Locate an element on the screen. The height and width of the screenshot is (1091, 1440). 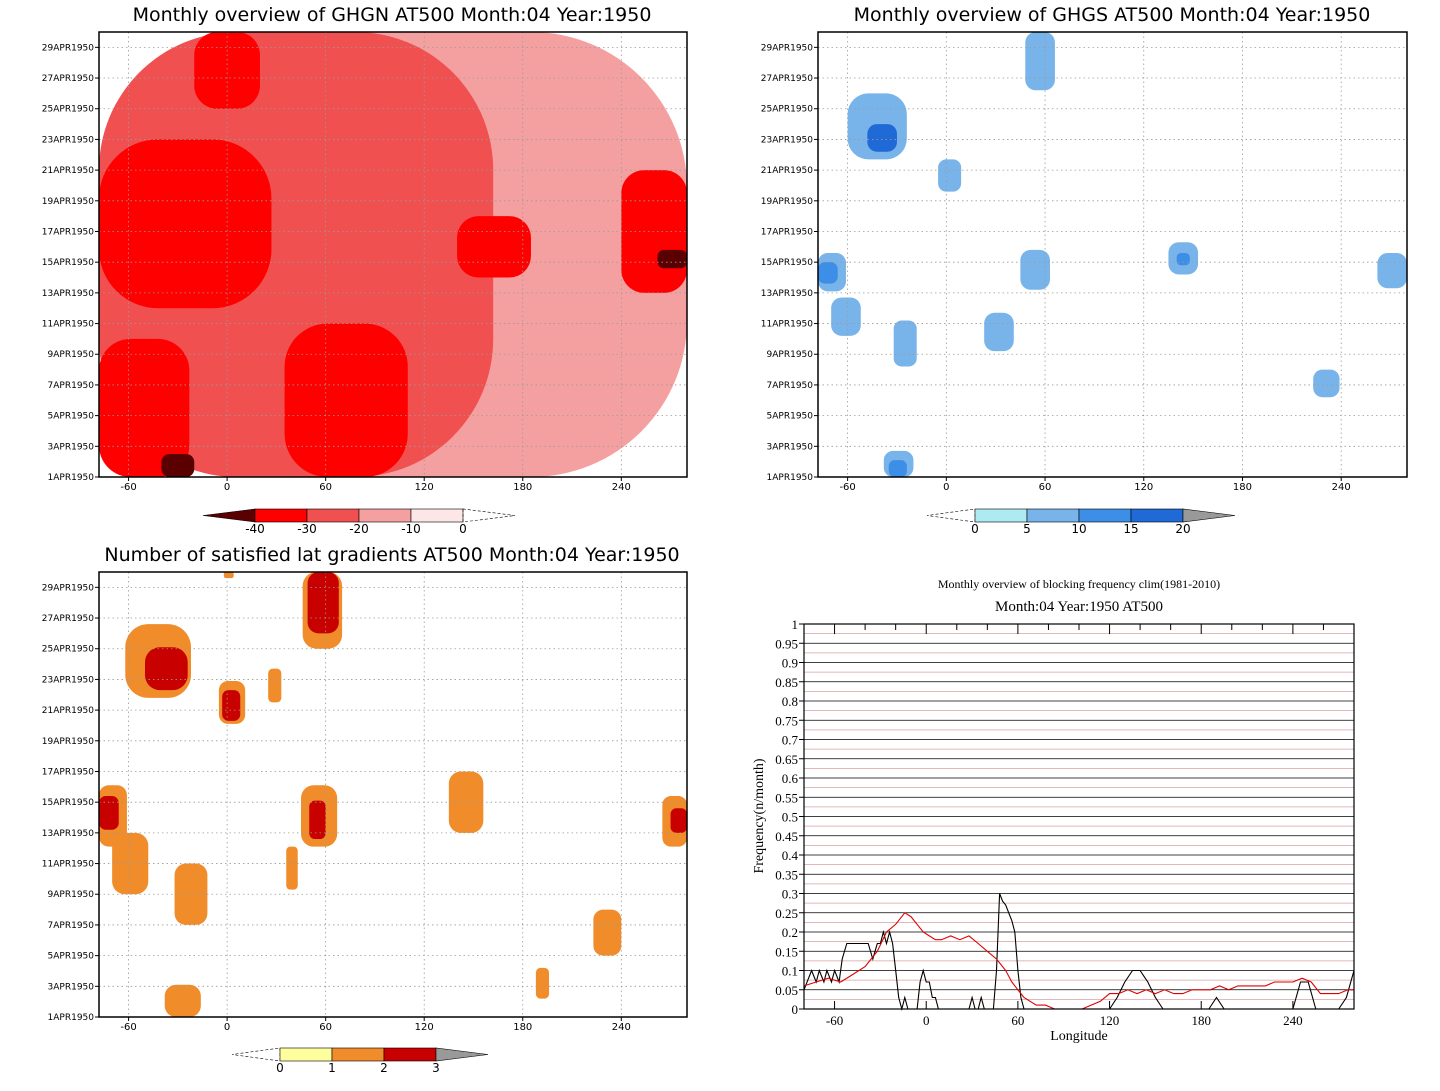
y-tick-label: 0.55 is located at coordinates (786, 797).